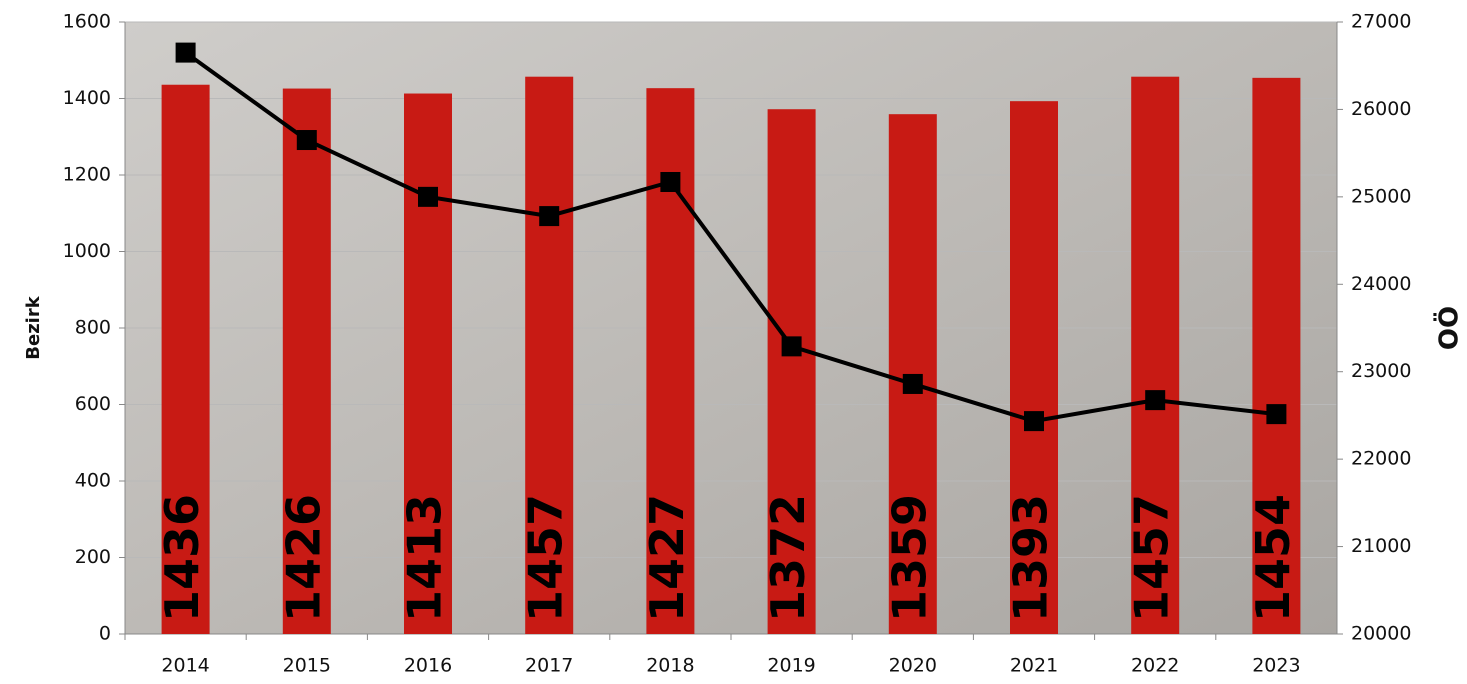 The image size is (1467, 684). I want to click on x-tick-label: 2018, so click(670, 666).